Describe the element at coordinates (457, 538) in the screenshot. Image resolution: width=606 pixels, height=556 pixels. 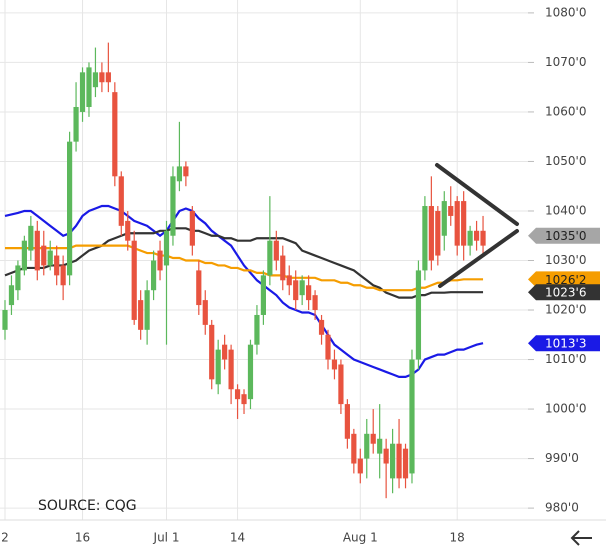
I see `x-tick-label: 18` at that location.